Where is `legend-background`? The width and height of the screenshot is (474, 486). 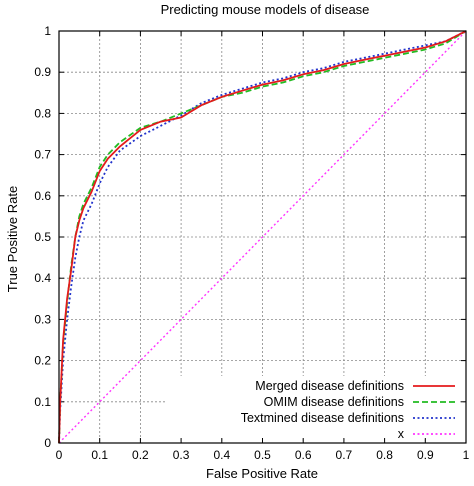 legend-background is located at coordinates (312, 407).